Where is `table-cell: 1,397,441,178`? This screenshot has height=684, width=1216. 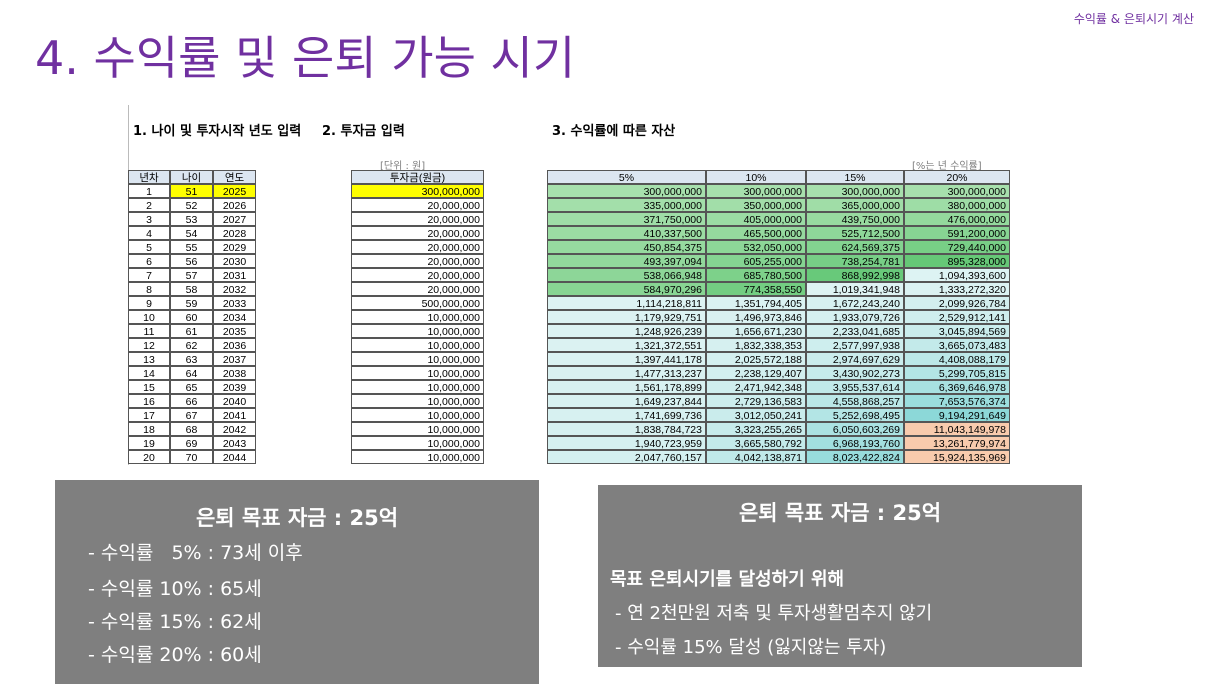 table-cell: 1,397,441,178 is located at coordinates (626, 359).